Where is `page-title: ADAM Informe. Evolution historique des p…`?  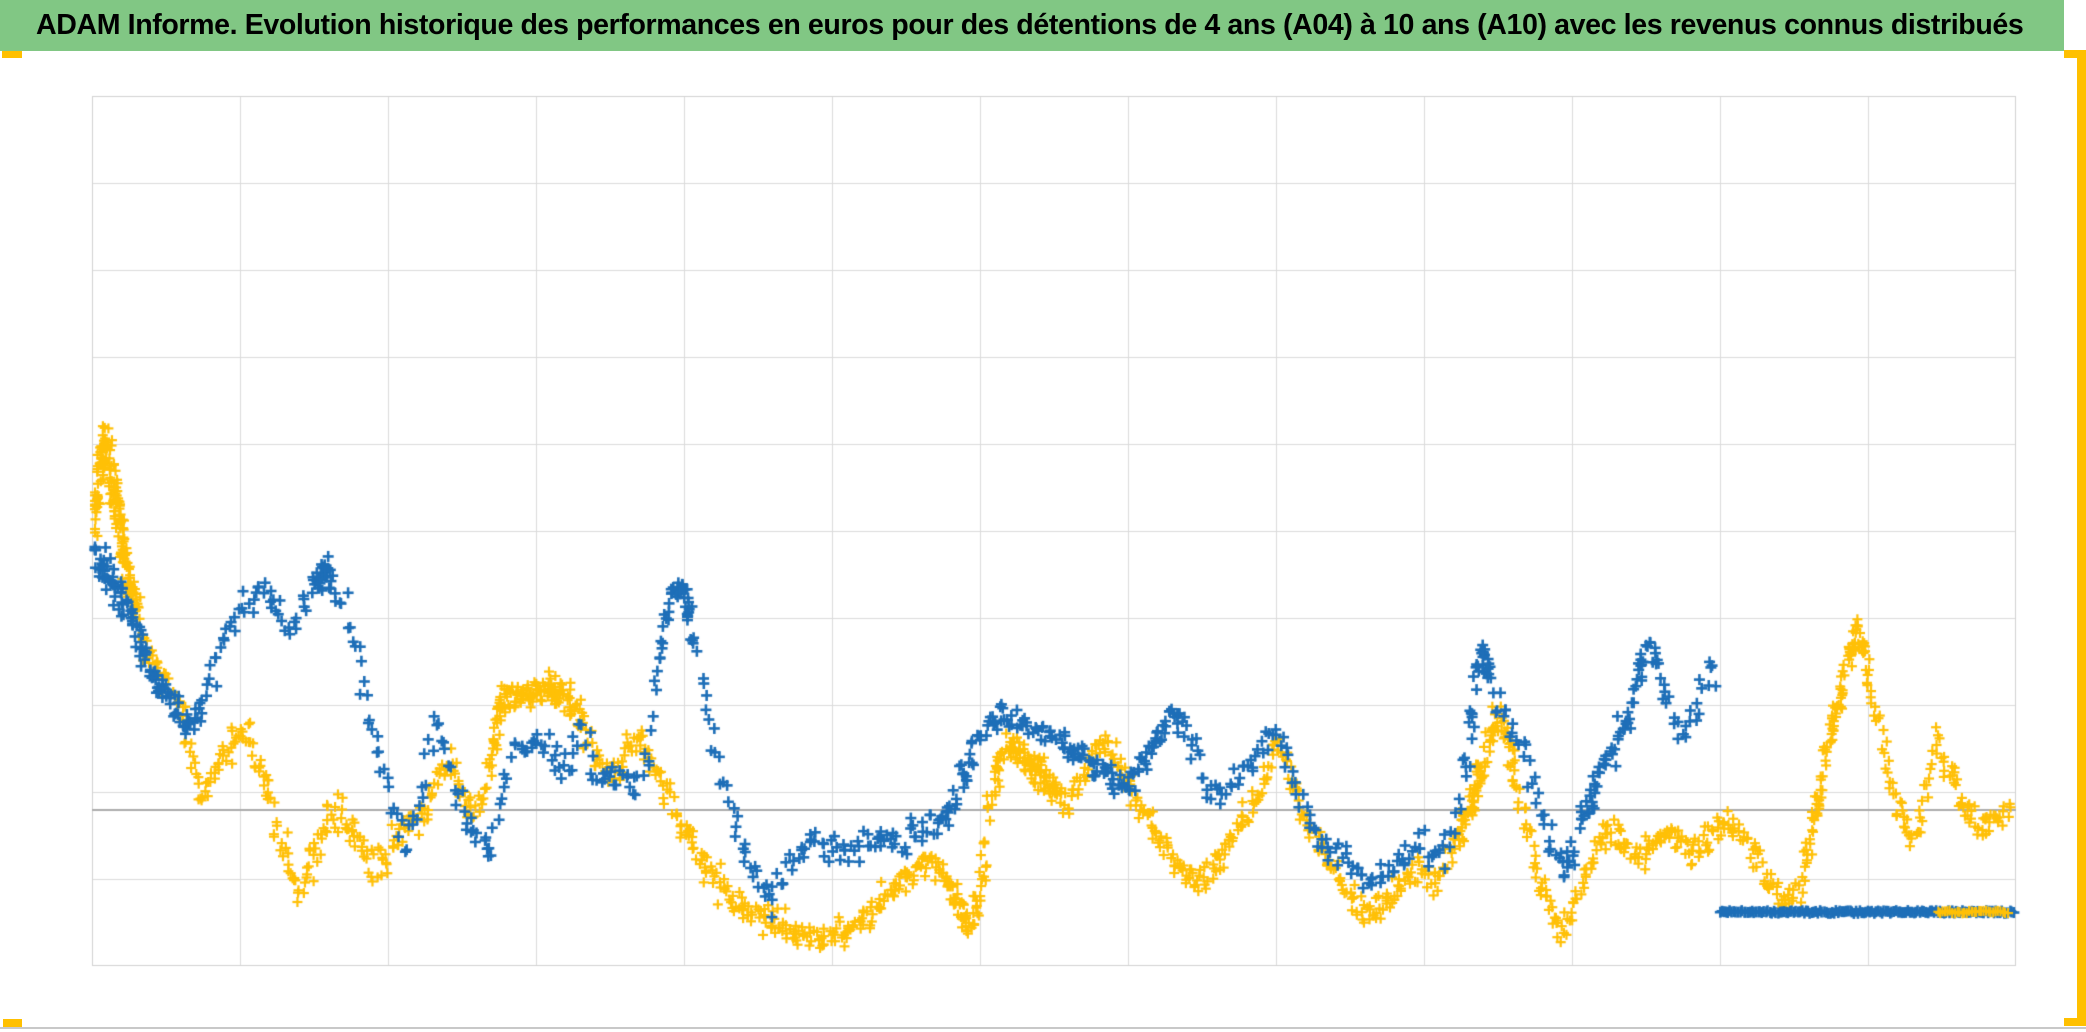 page-title: ADAM Informe. Evolution historique des p… is located at coordinates (1030, 25).